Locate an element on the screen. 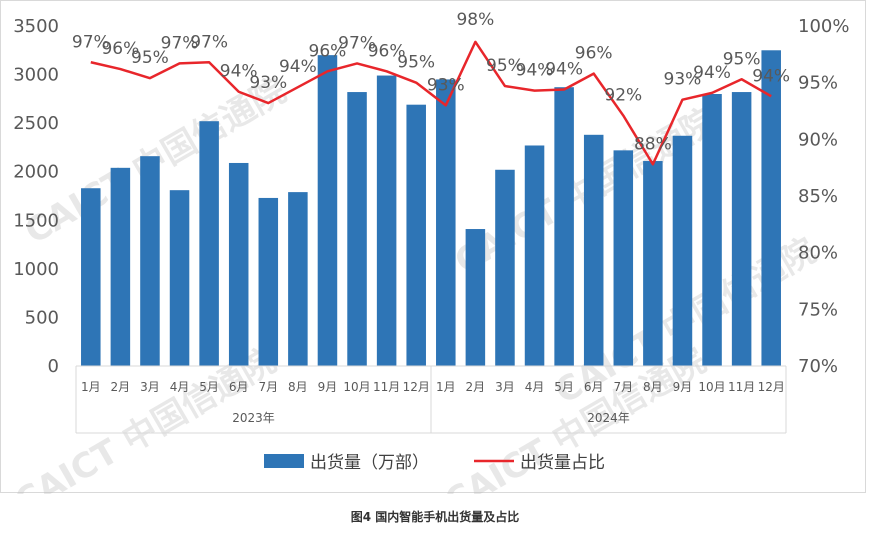 This screenshot has width=870, height=535. line-label-18: 96% is located at coordinates (594, 54).